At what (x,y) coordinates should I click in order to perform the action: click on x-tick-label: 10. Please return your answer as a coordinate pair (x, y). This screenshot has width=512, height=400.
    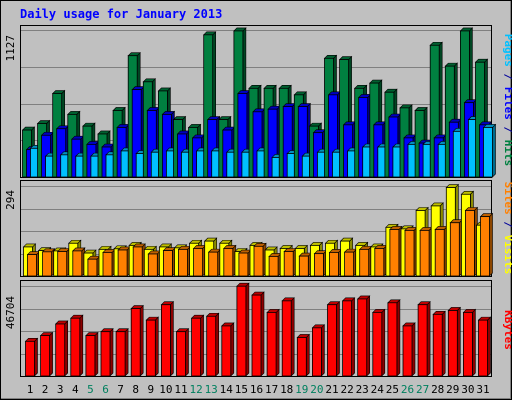
    Looking at the image, I should click on (165, 389).